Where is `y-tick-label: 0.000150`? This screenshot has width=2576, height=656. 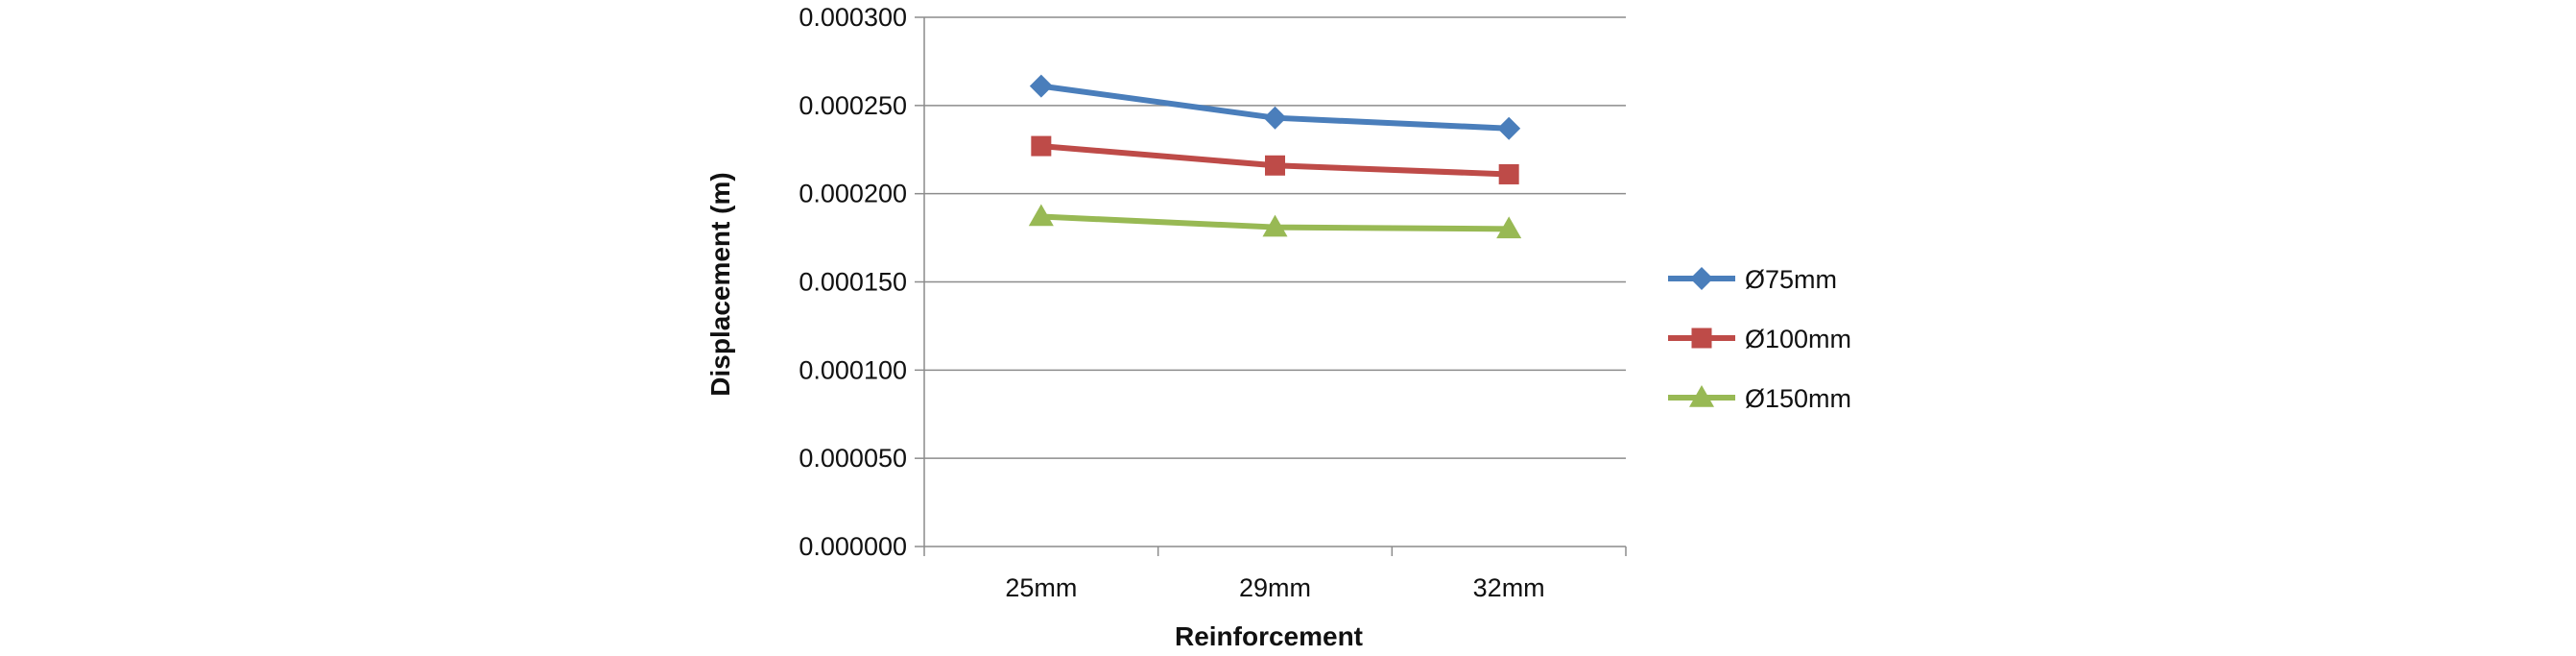
y-tick-label: 0.000150 is located at coordinates (853, 283).